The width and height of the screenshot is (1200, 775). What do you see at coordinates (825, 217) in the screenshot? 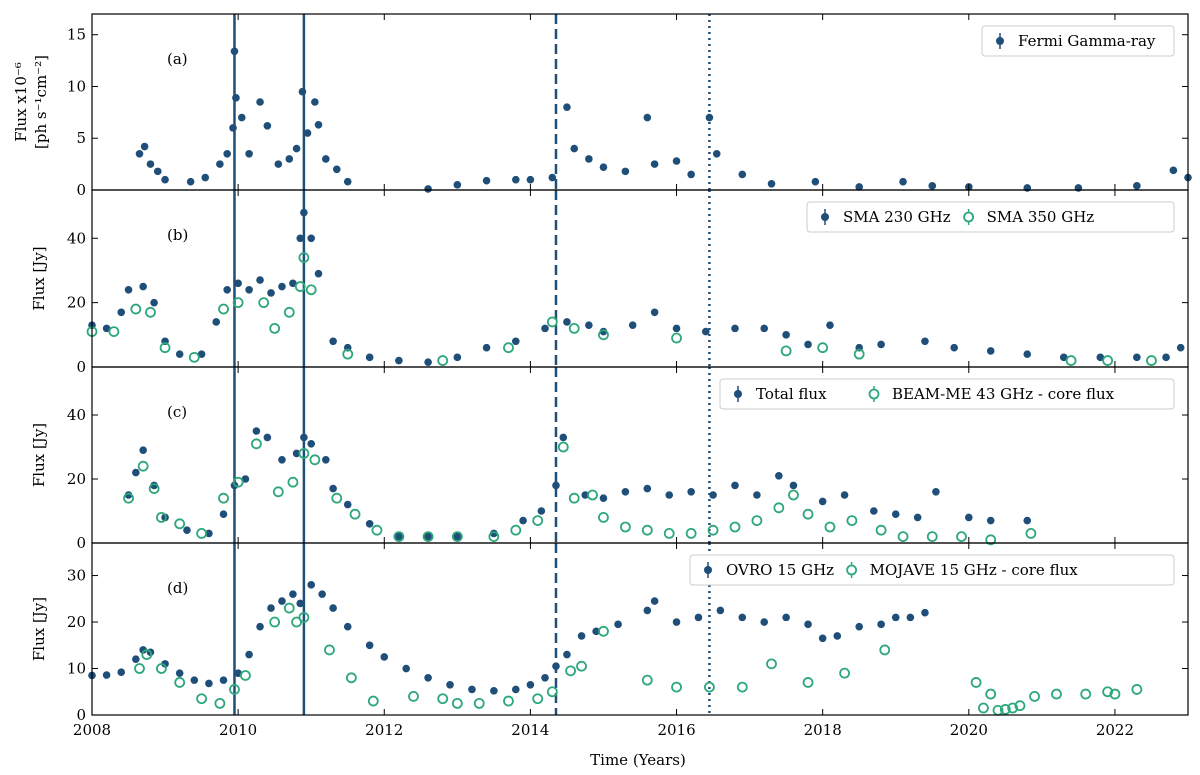
I see `legend-marker` at bounding box center [825, 217].